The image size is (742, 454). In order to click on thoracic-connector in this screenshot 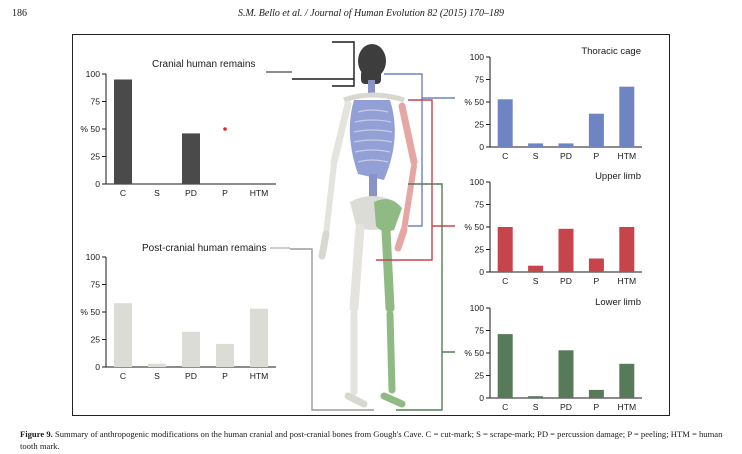, I will do `click(419, 150)`.